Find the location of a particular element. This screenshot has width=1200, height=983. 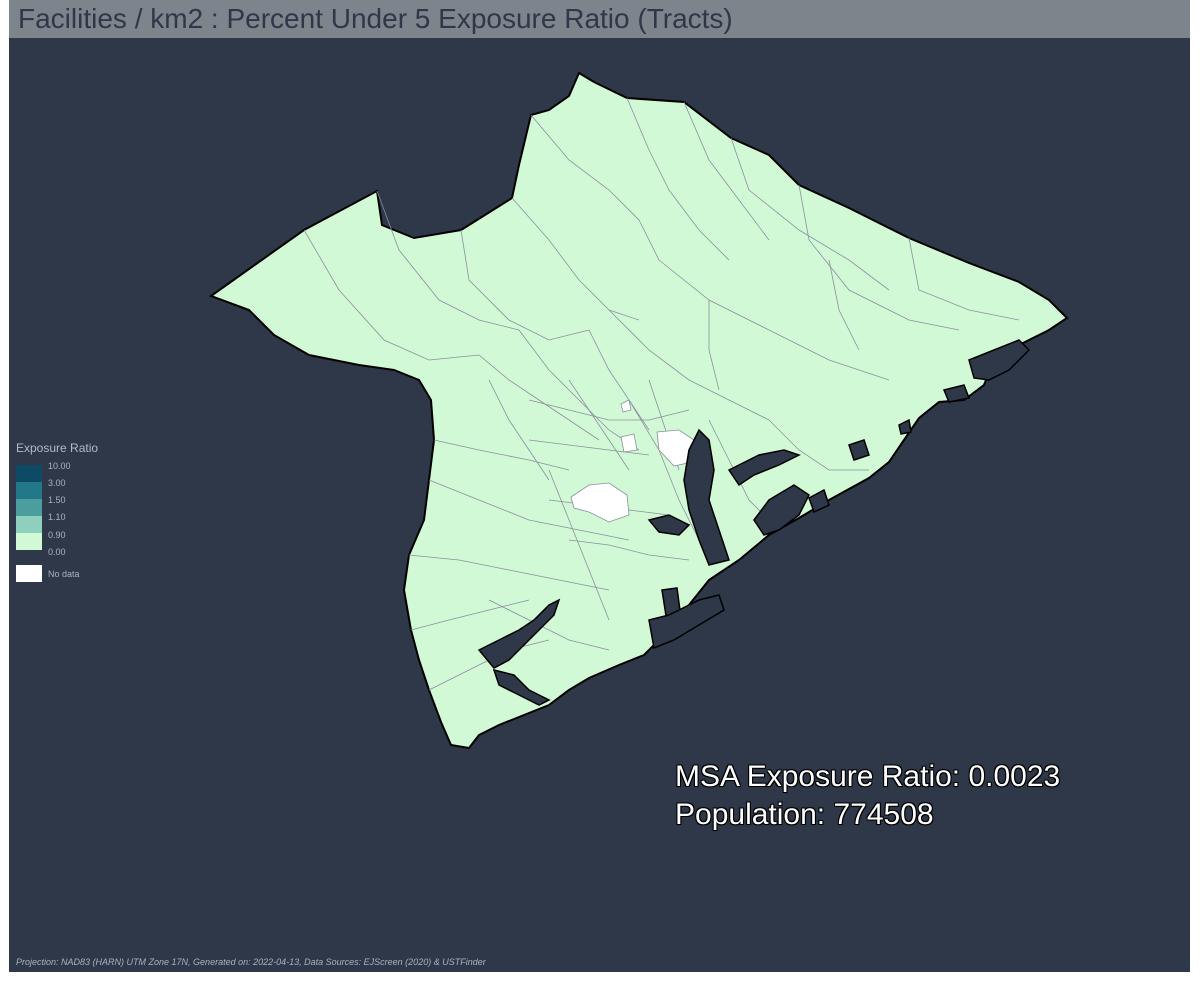

msa-population: Population: 774508 is located at coordinates (804, 814).